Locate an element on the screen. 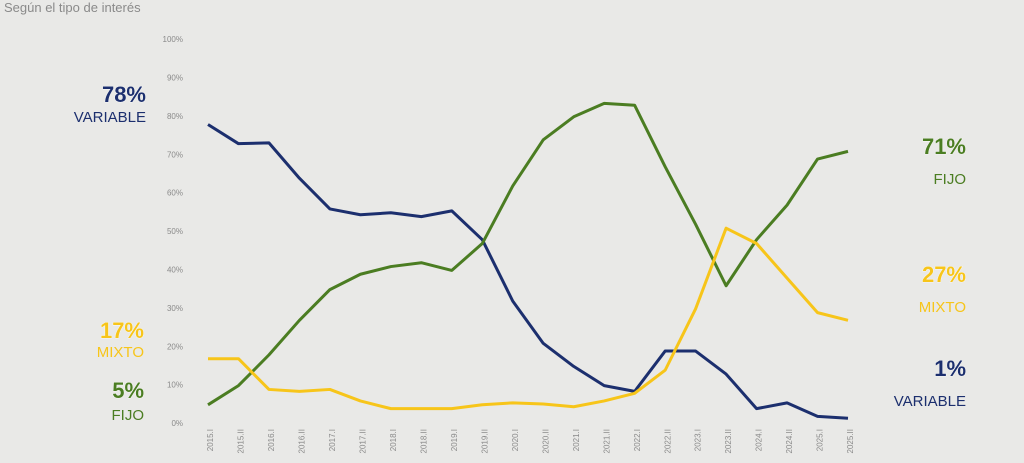  y-tick-label: 80% is located at coordinates (175, 116).